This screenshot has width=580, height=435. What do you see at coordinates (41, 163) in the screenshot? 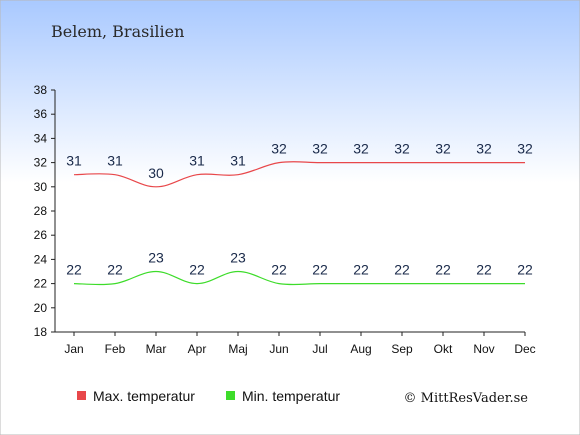
I see `y-tick-label: 32` at bounding box center [41, 163].